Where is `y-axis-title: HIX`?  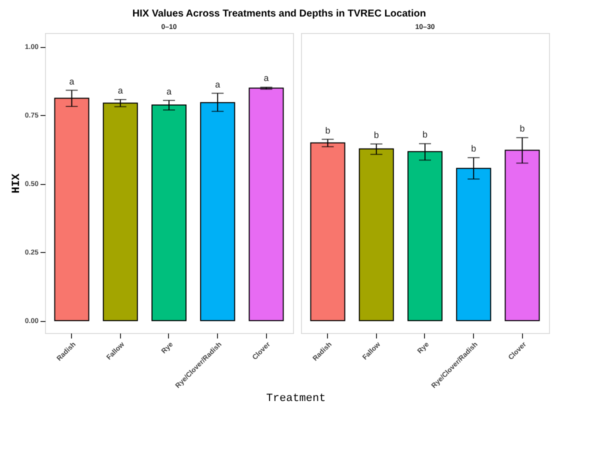 y-axis-title: HIX is located at coordinates (16, 183).